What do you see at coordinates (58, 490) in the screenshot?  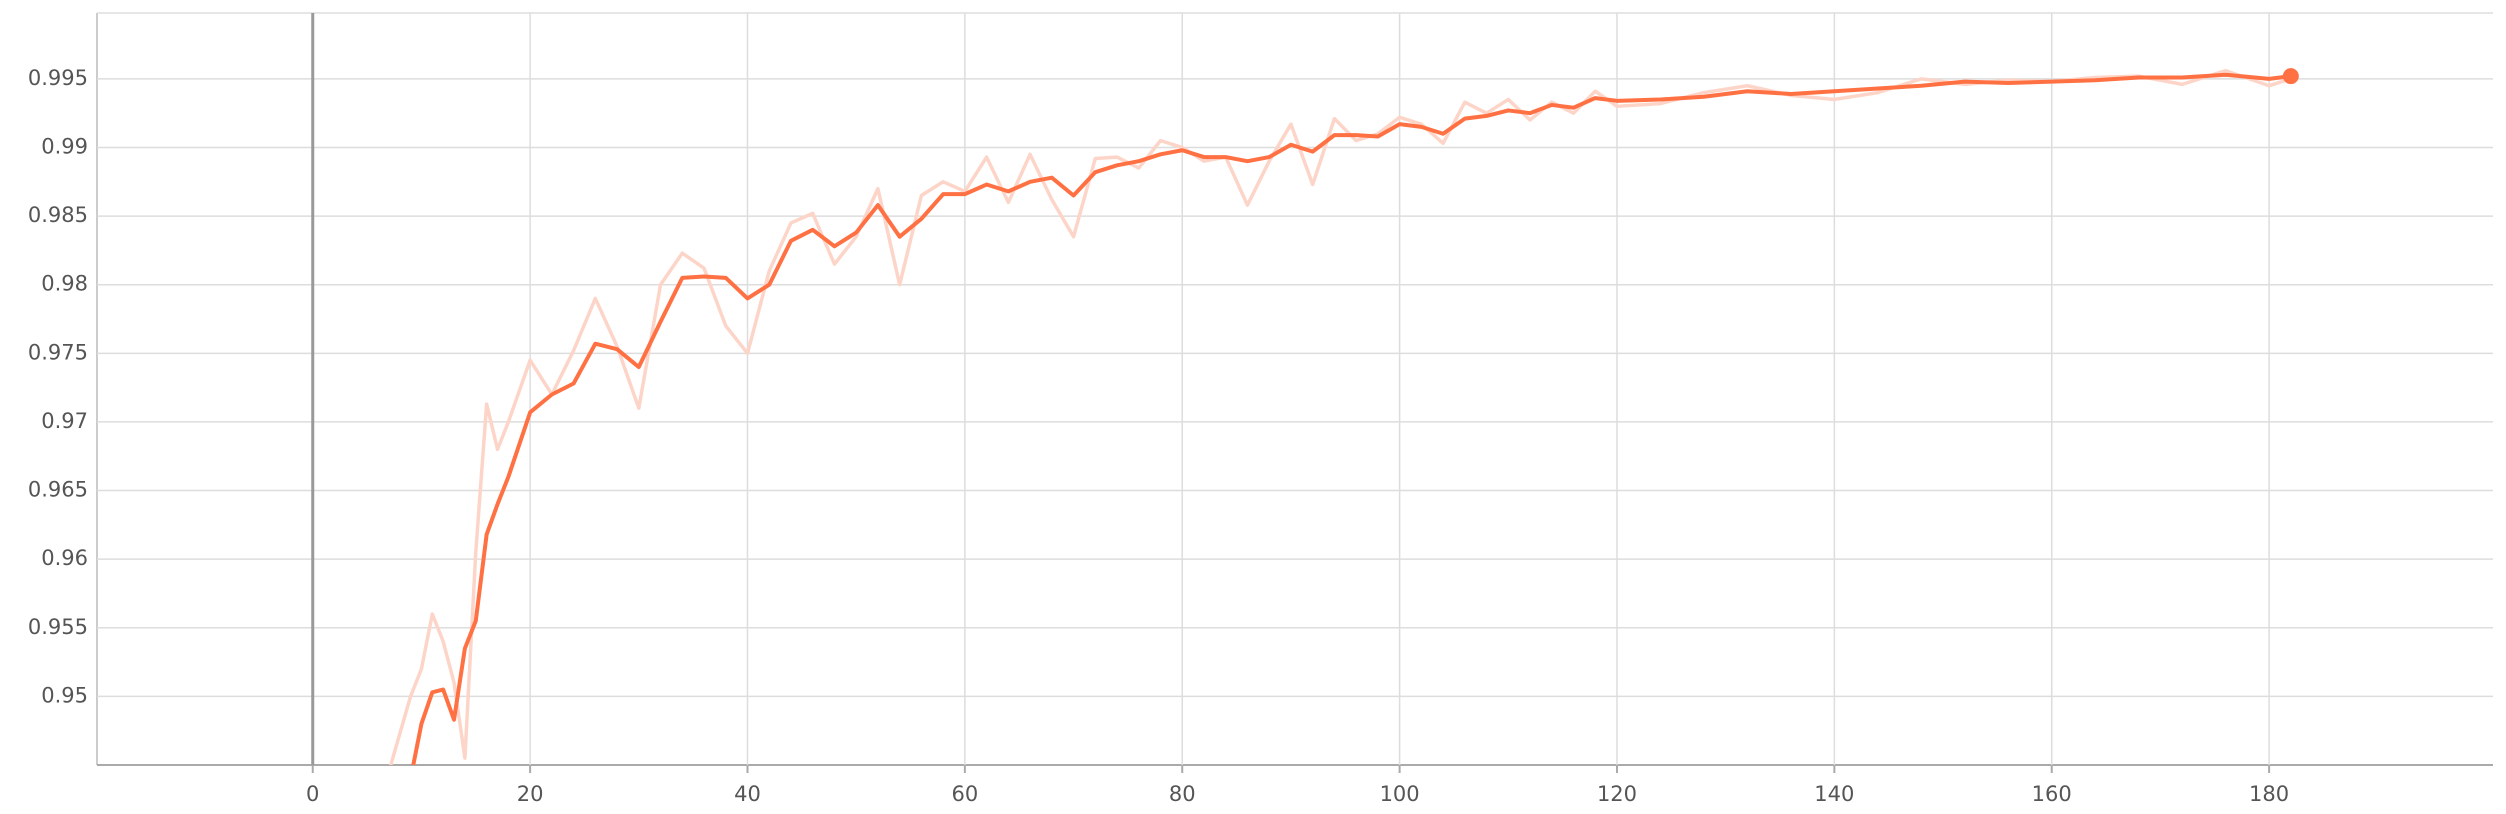 I see `y-tick-label: 0.965` at bounding box center [58, 490].